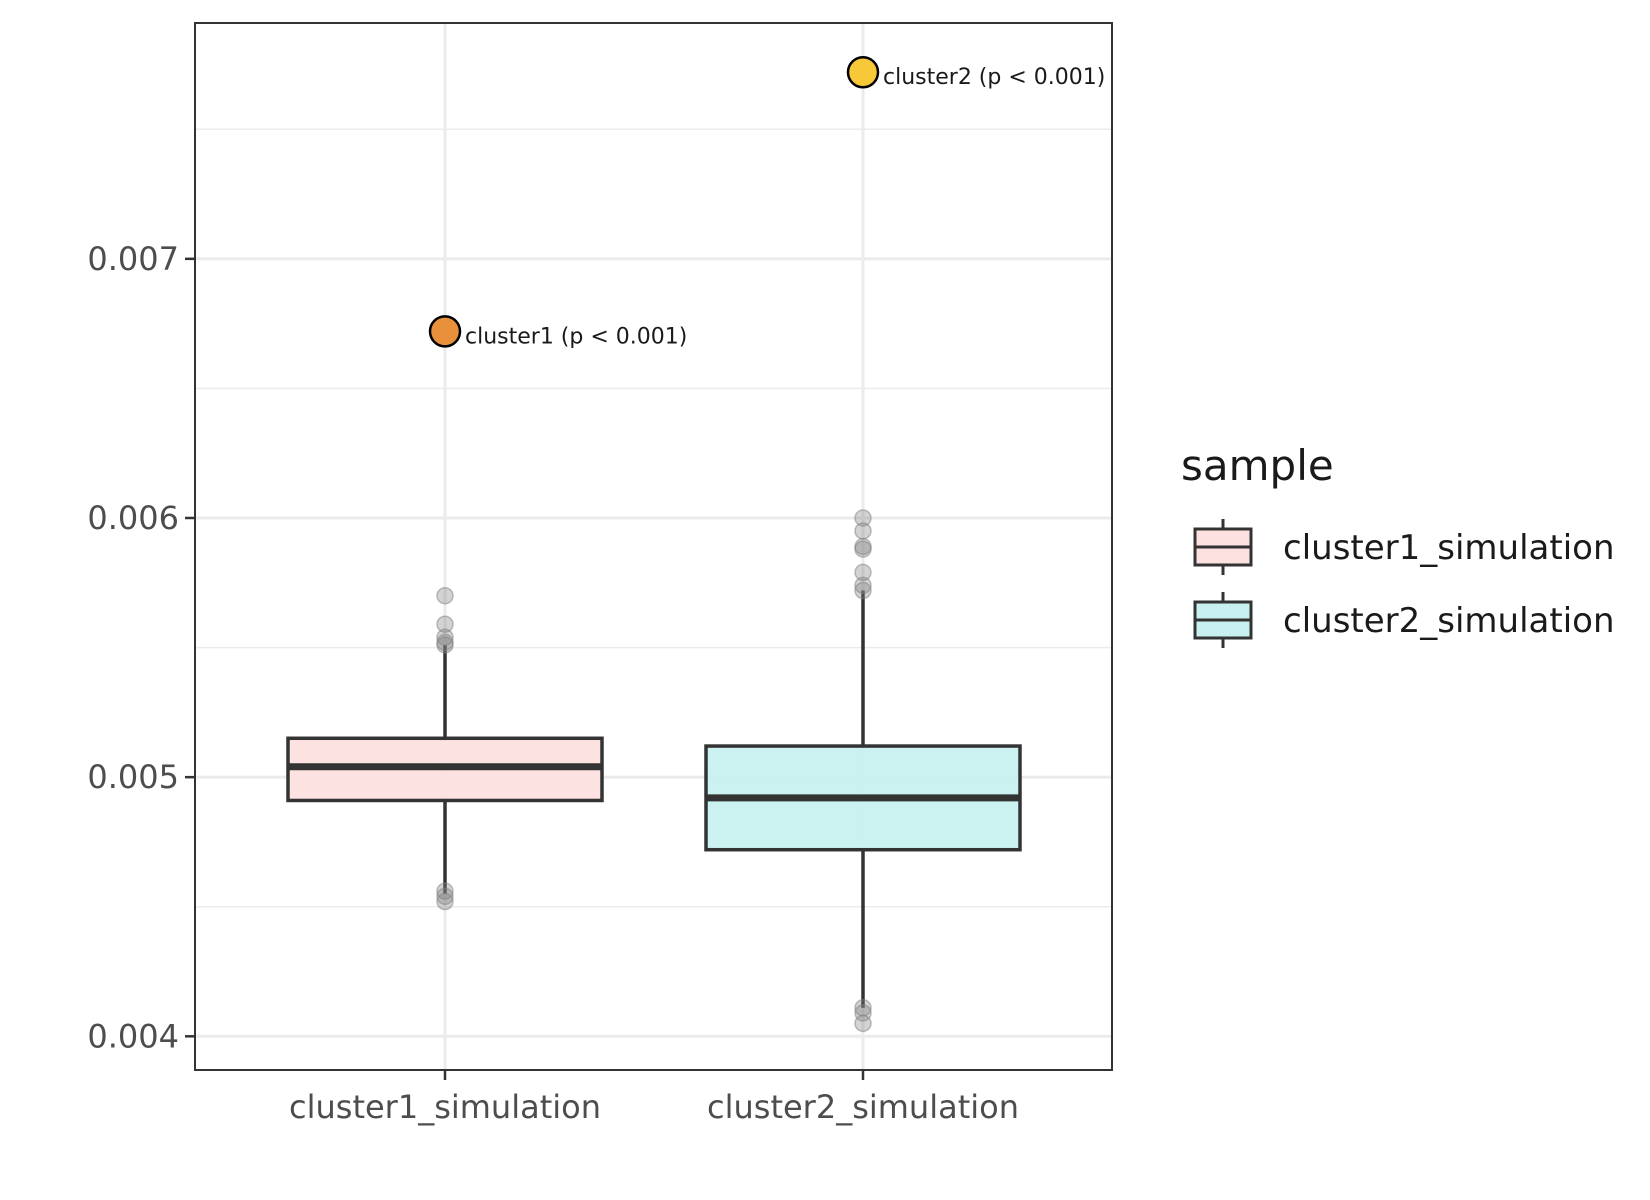 This screenshot has width=1650, height=1200. Describe the element at coordinates (994, 77) in the screenshot. I see `observed-label: cluster2 (p < 0.001)` at that location.